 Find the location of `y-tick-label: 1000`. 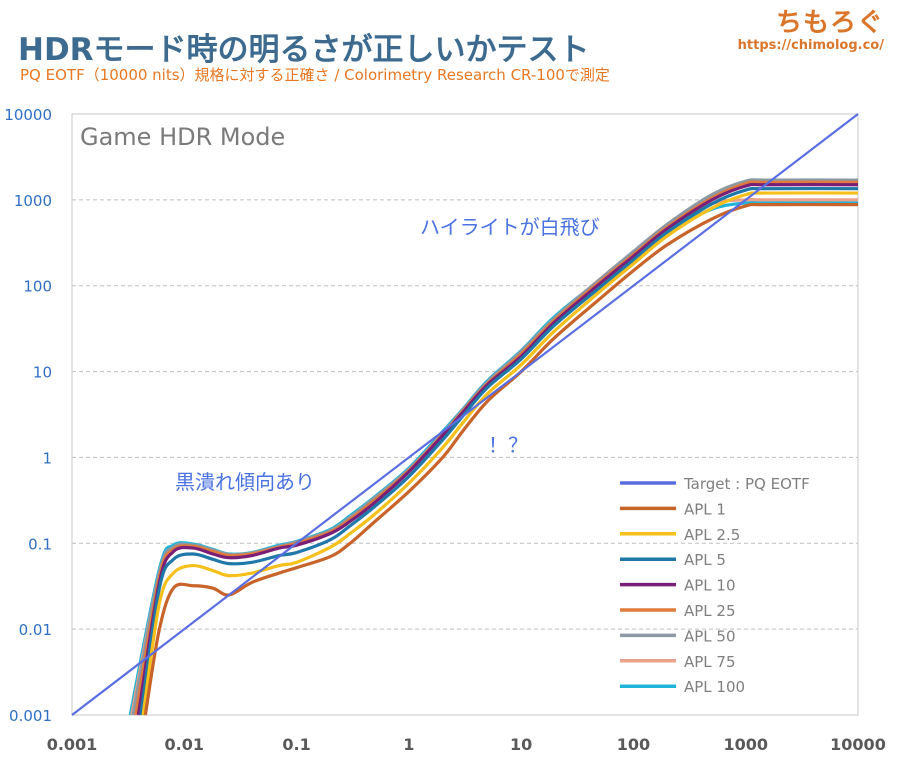

y-tick-label: 1000 is located at coordinates (33, 201).